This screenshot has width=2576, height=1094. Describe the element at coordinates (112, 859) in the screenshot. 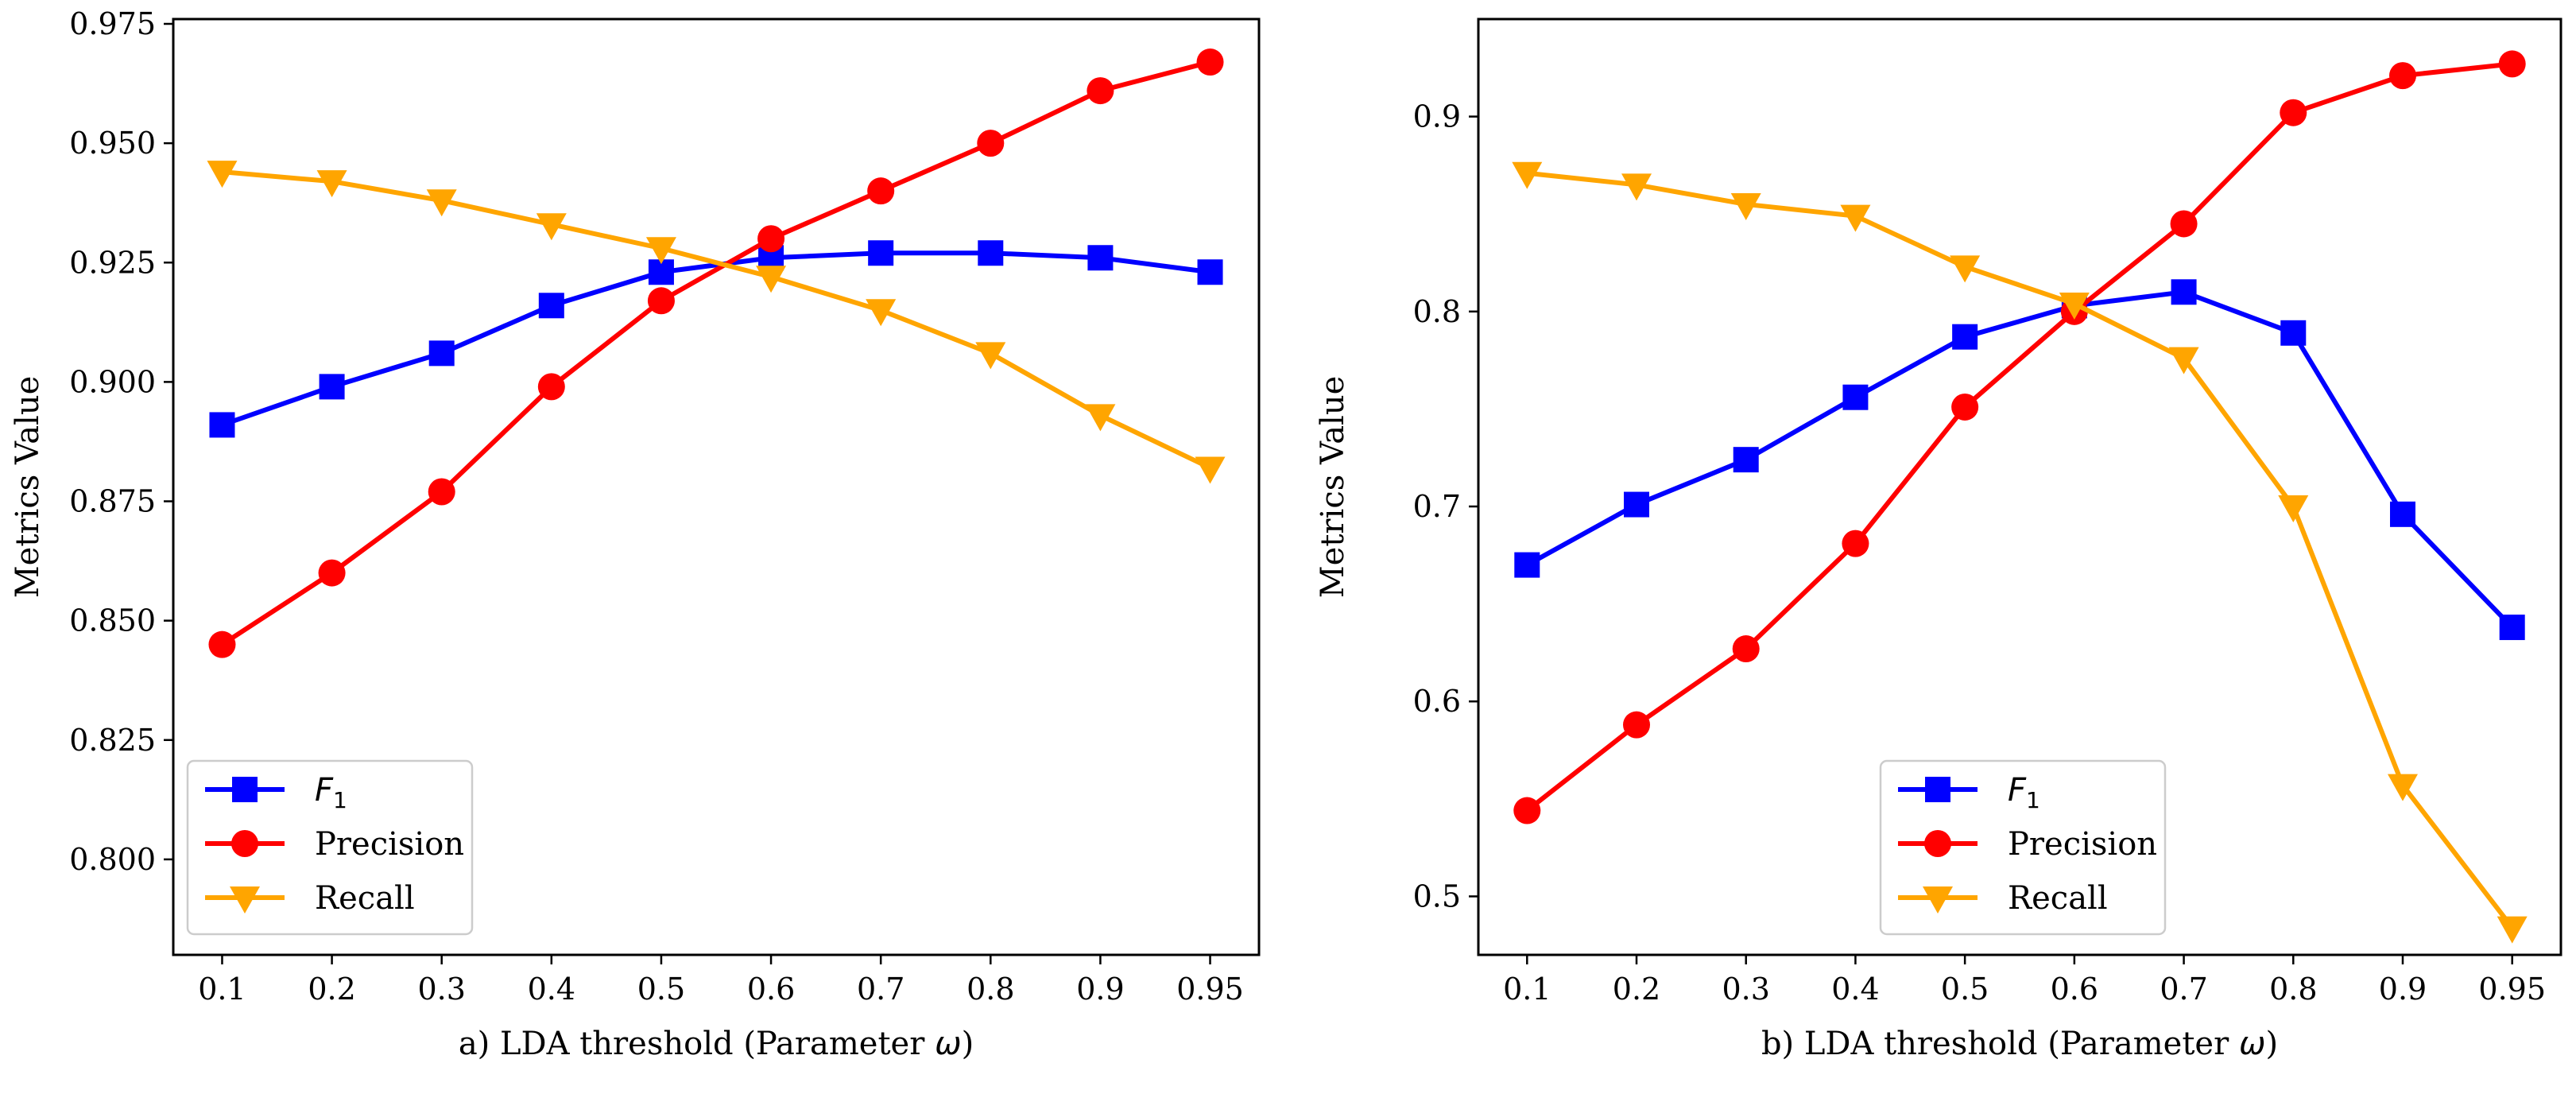

I see `y-tick-label: 0.800` at that location.